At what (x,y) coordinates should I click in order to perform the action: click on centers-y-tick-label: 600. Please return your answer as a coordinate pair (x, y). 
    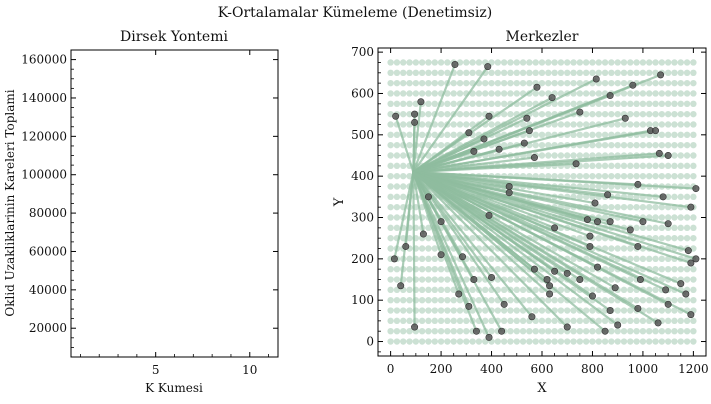
    Looking at the image, I should click on (362, 93).